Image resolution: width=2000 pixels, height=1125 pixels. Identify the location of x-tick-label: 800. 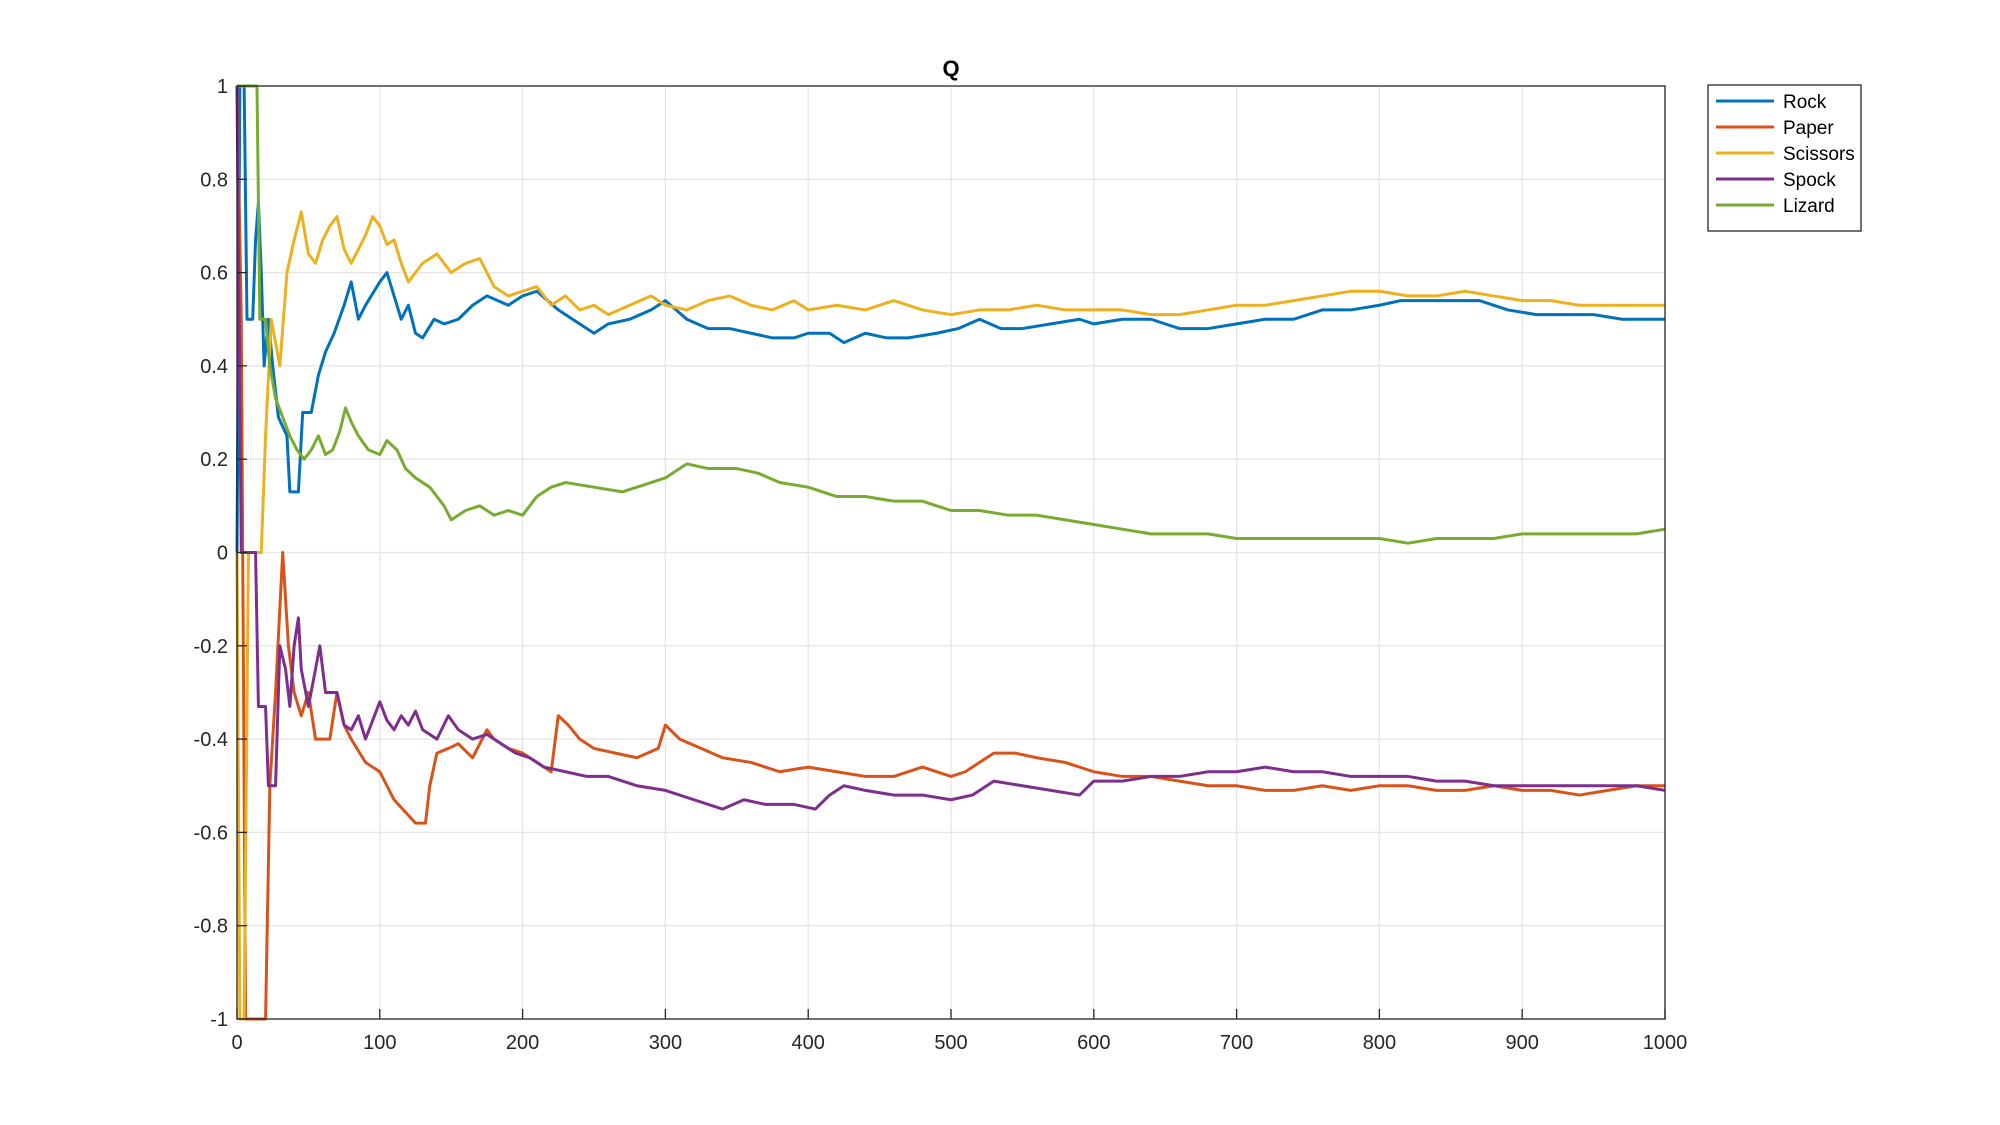
(1379, 1043).